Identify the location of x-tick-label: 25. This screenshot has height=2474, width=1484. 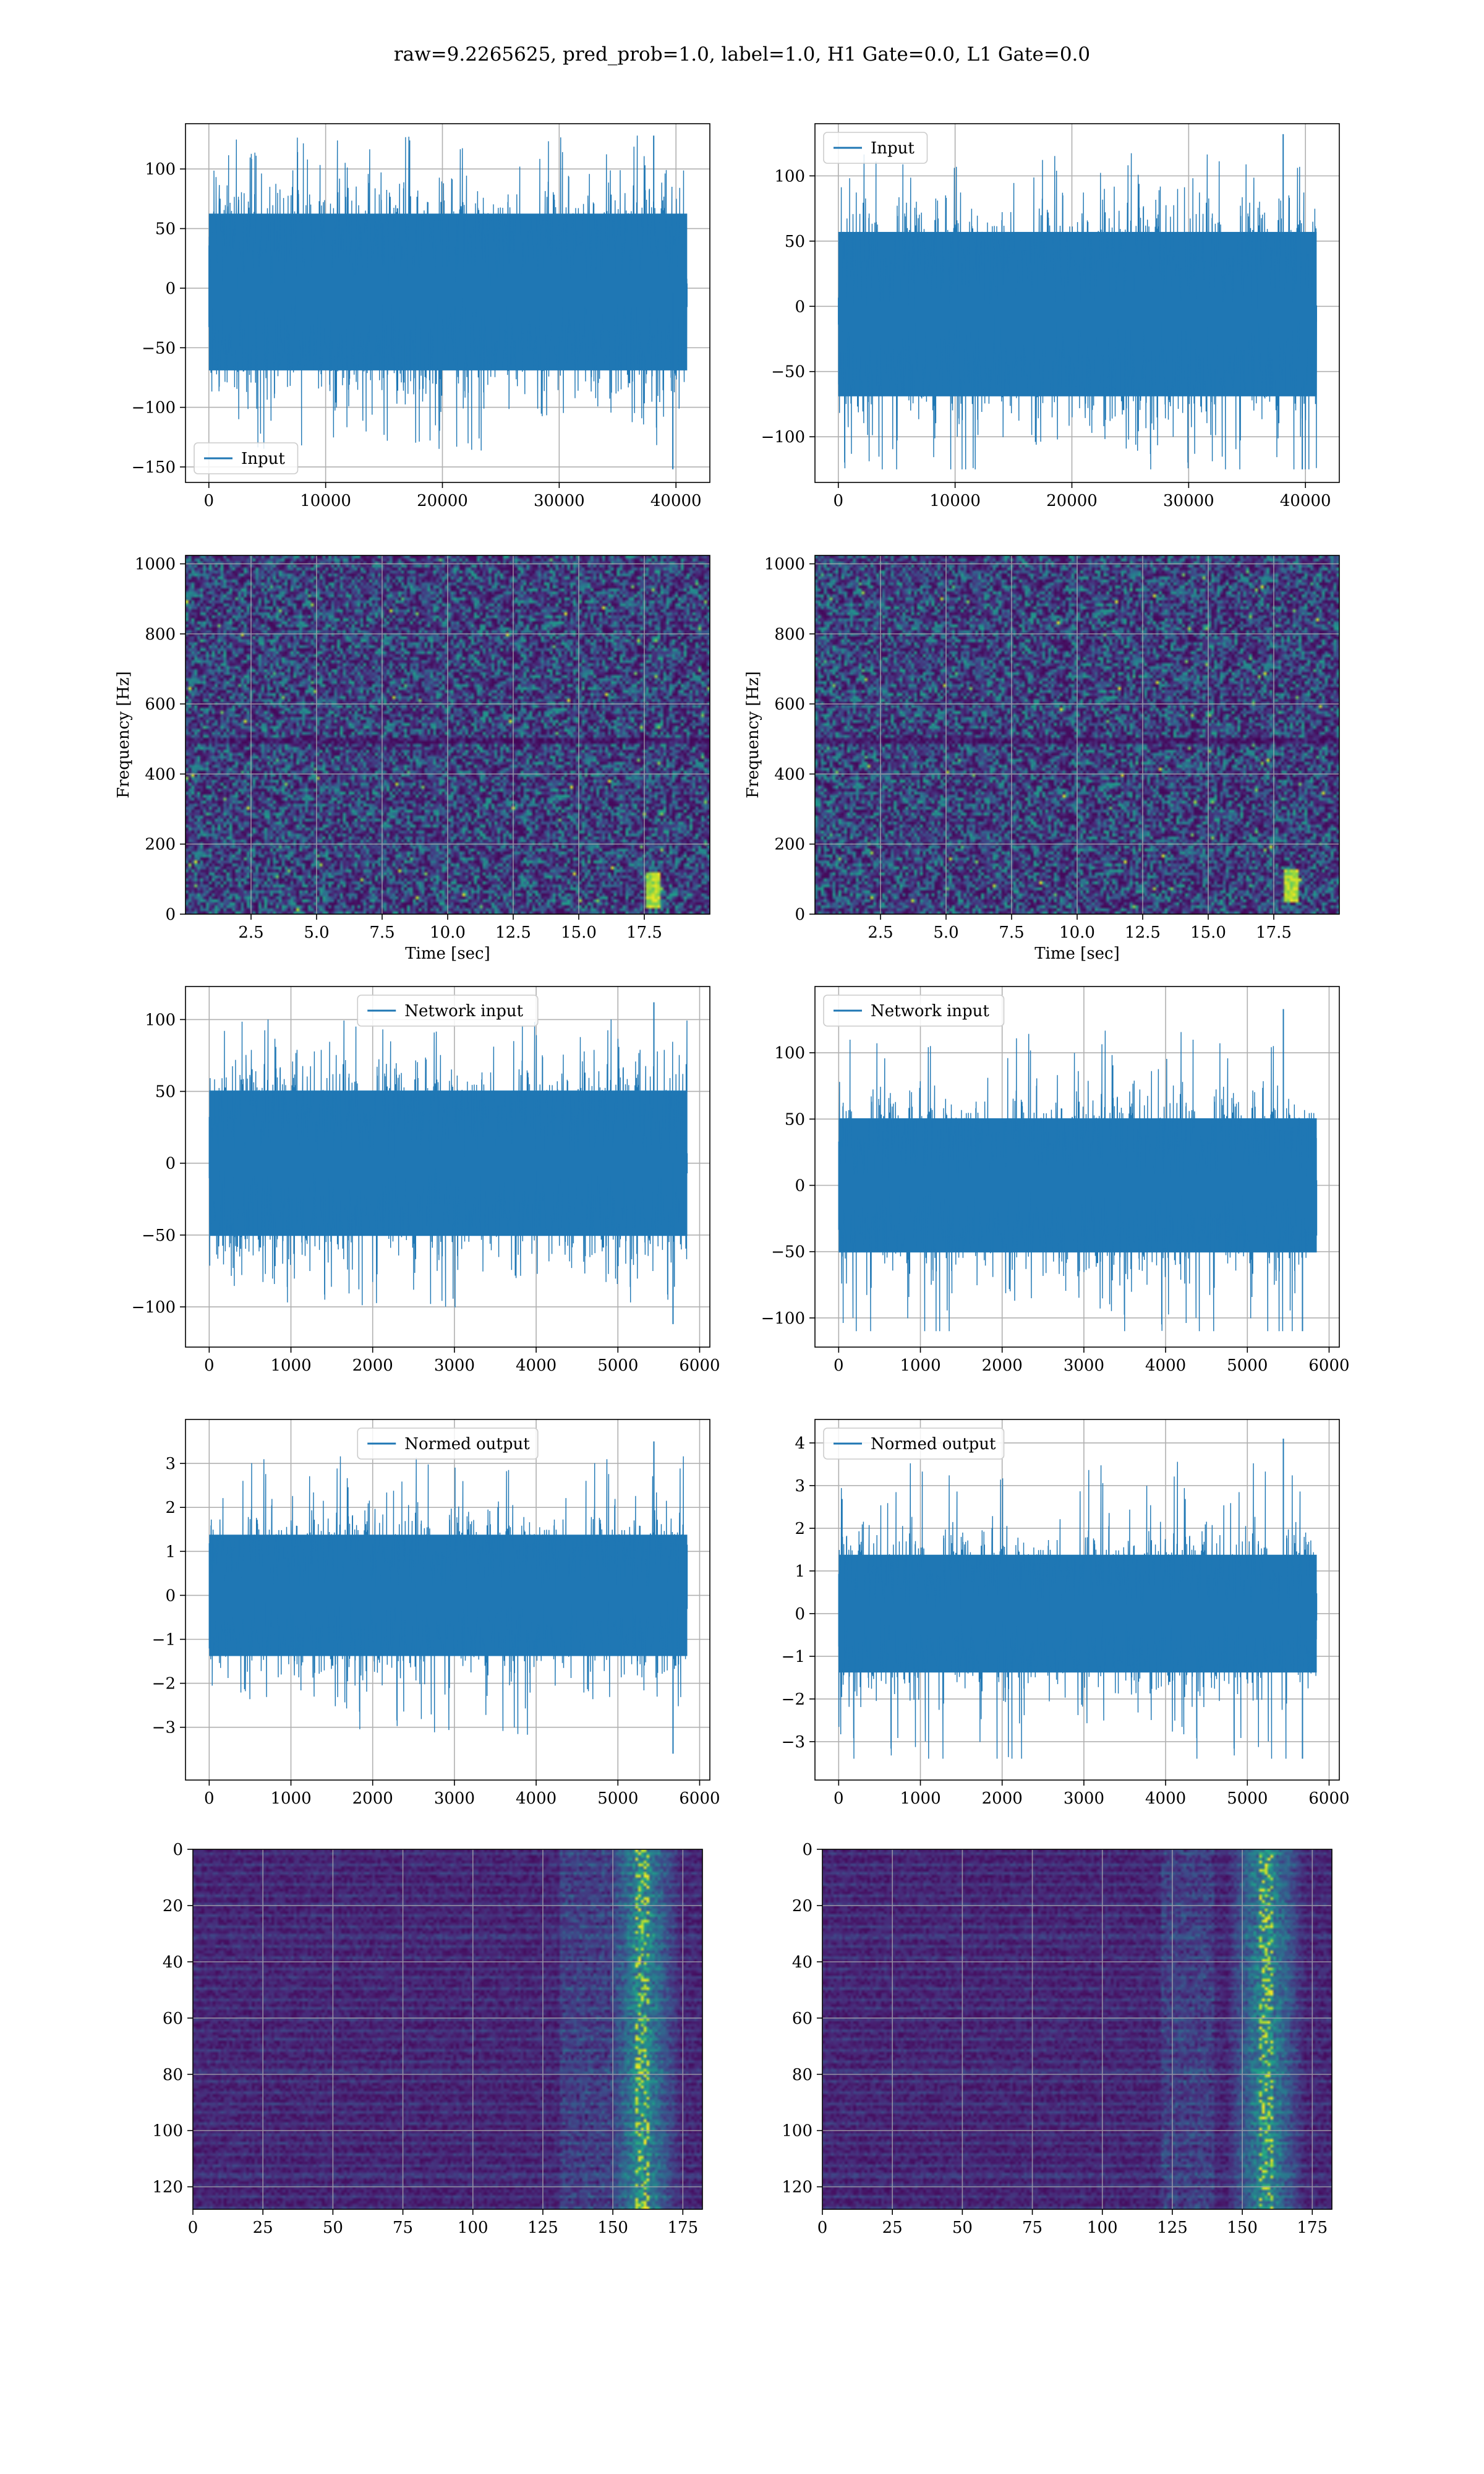
(892, 2228).